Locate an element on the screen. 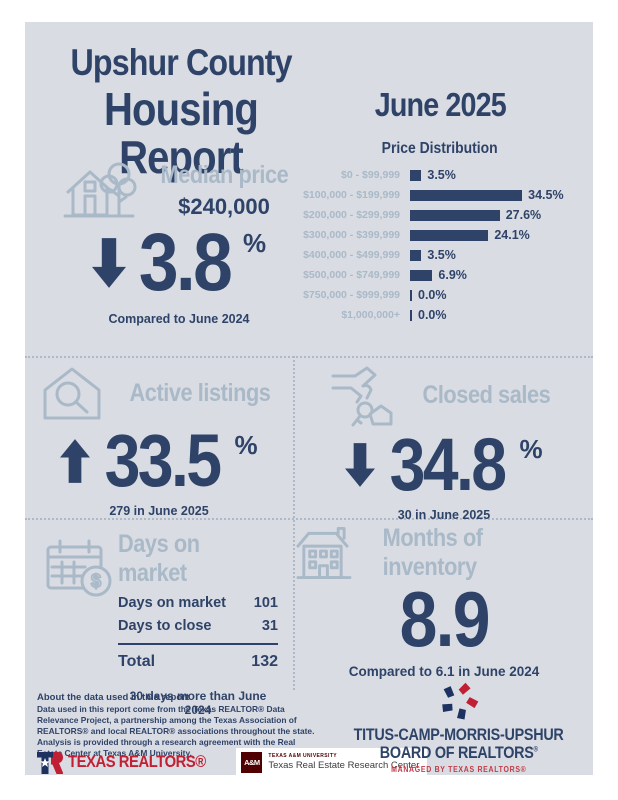  about-heading: About the data used in this report is located at coordinates (113, 697).